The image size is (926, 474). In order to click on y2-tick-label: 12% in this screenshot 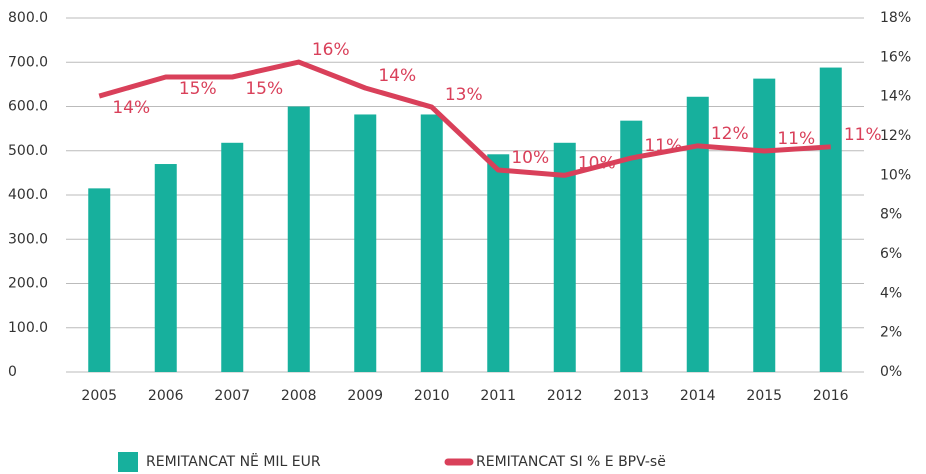, I will do `click(895, 136)`.